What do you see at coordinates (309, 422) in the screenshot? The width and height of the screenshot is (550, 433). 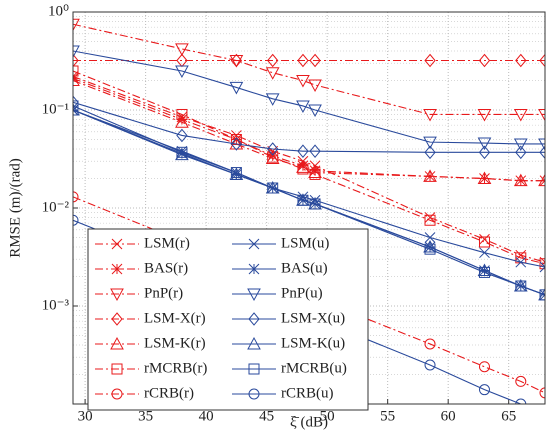 I see `x-axis-label: ξ̄ (dB)` at bounding box center [309, 422].